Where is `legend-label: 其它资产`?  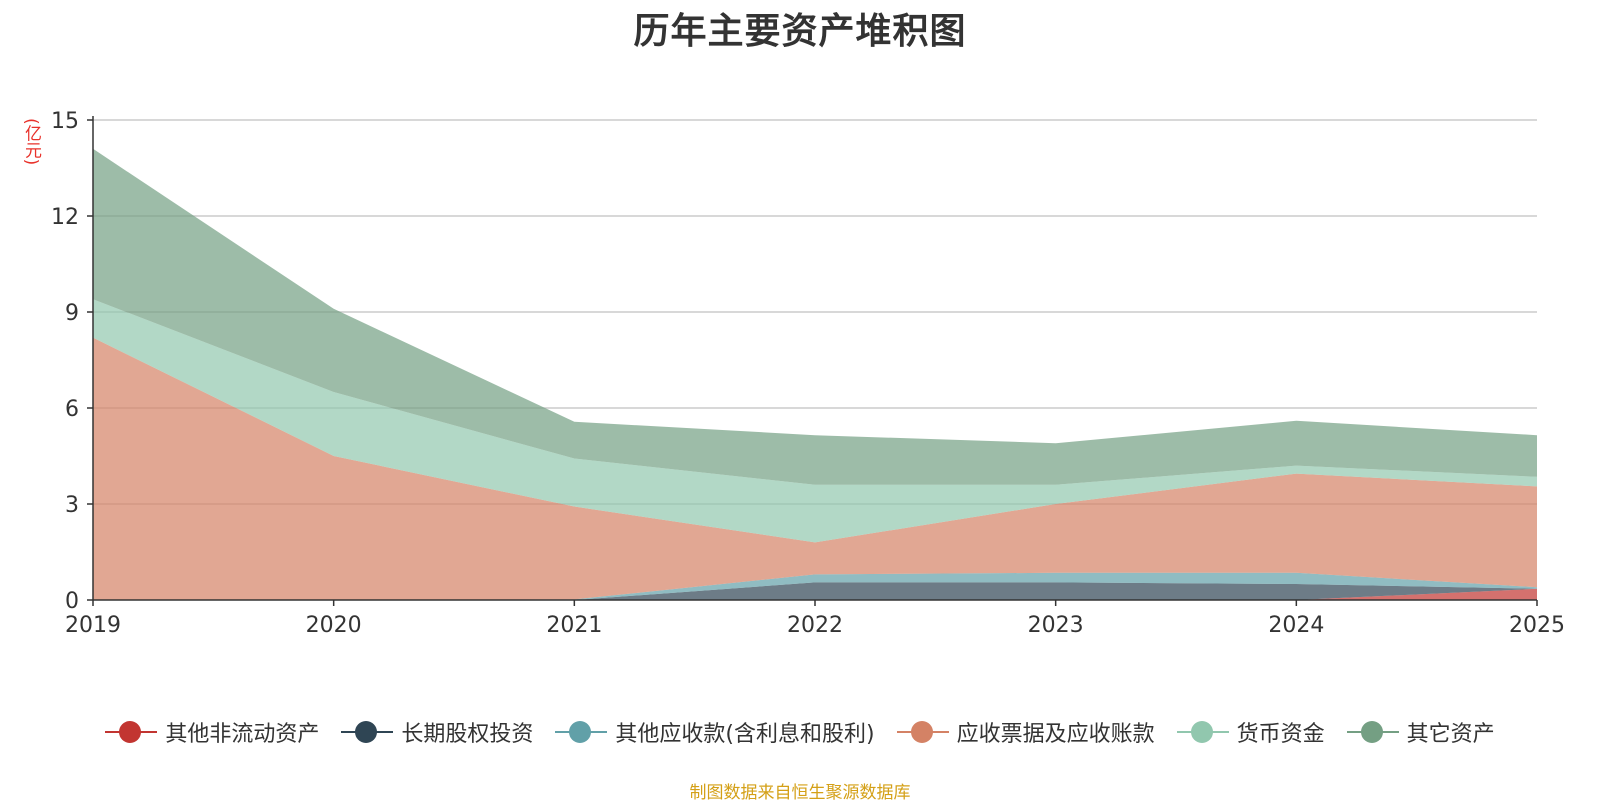 legend-label: 其它资产 is located at coordinates (1450, 734).